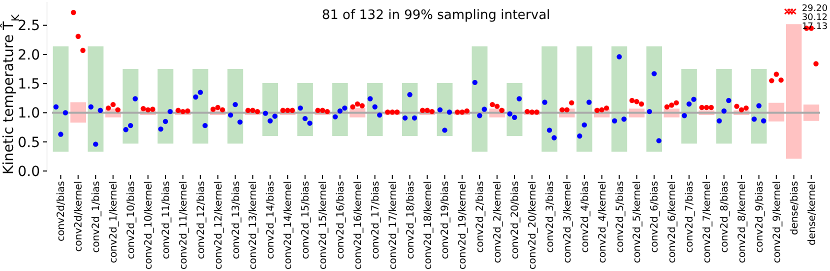 The height and width of the screenshot is (271, 830). Describe the element at coordinates (812, 213) in the screenshot. I see `x-tick-label: dense/kernel` at that location.